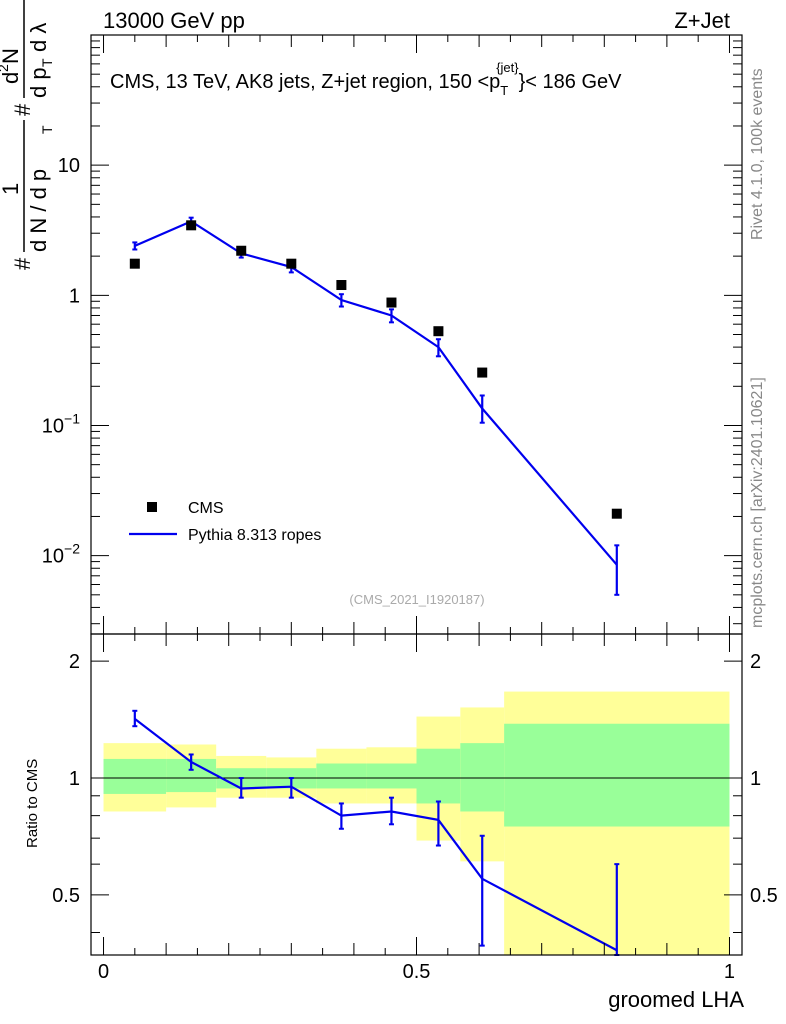 This screenshot has height=1024, width=786. Describe the element at coordinates (757, 154) in the screenshot. I see `rivet-side-label: Rivet 4.1.0, 100k events` at that location.